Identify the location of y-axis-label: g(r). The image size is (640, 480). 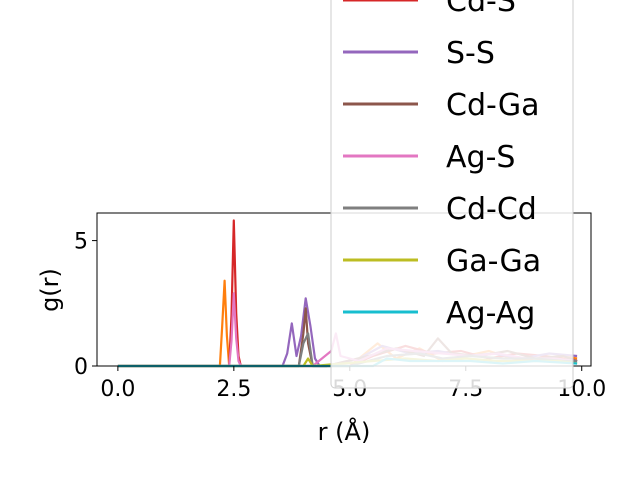
(50, 290).